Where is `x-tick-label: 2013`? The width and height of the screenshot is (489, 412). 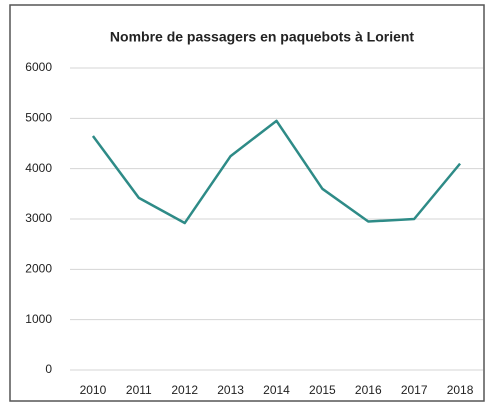
x-tick-label: 2013 is located at coordinates (230, 390).